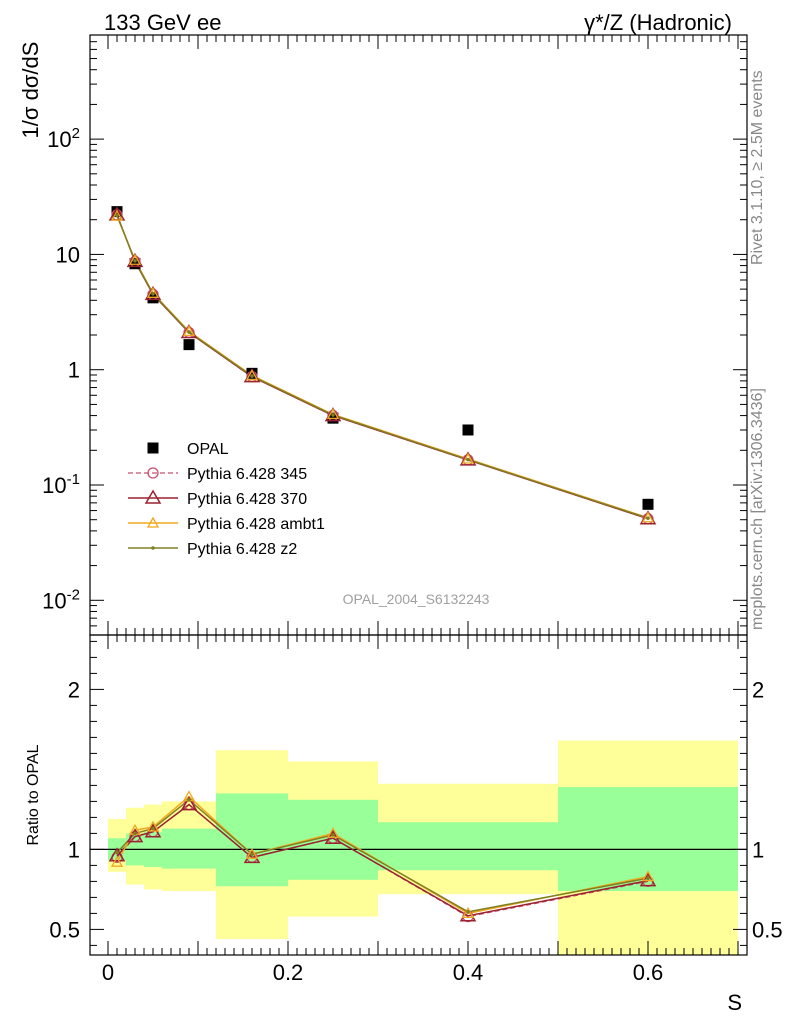  Describe the element at coordinates (247, 499) in the screenshot. I see `legend-label: Pythia 6.428 370` at that location.